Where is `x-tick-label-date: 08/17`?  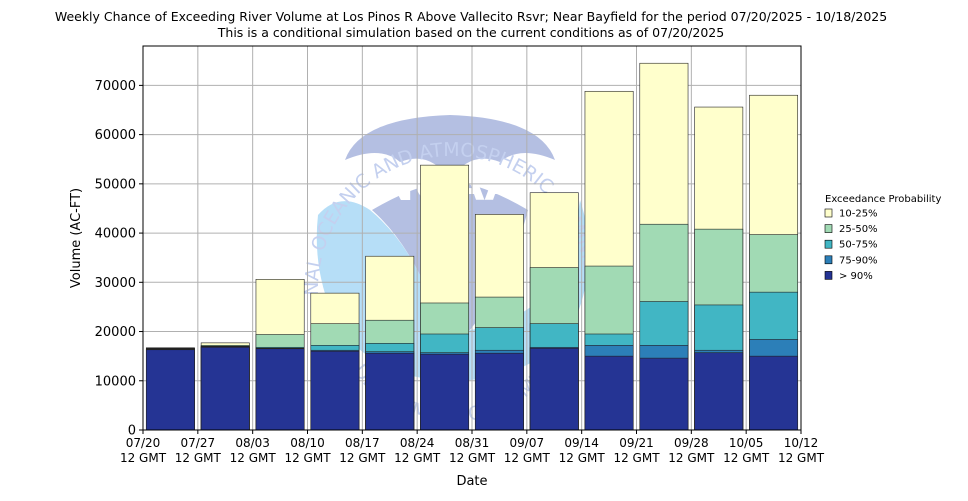 x-tick-label-date: 08/17 is located at coordinates (362, 443).